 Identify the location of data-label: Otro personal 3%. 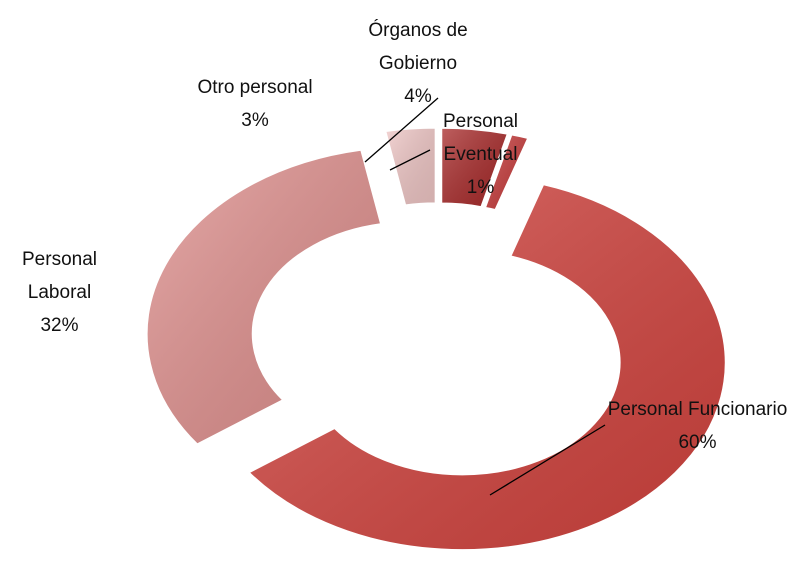
(255, 104).